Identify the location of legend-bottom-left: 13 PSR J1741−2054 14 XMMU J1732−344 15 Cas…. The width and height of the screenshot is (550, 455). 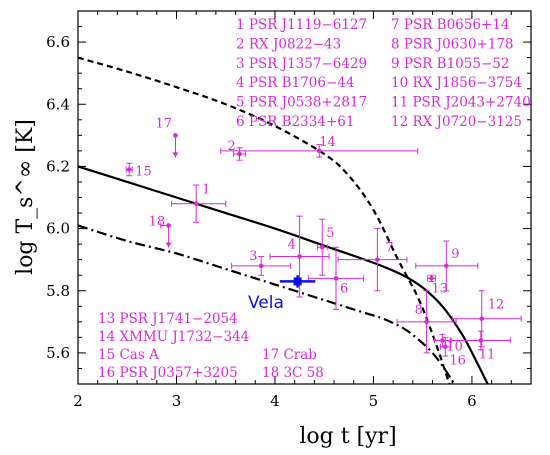
(211, 346).